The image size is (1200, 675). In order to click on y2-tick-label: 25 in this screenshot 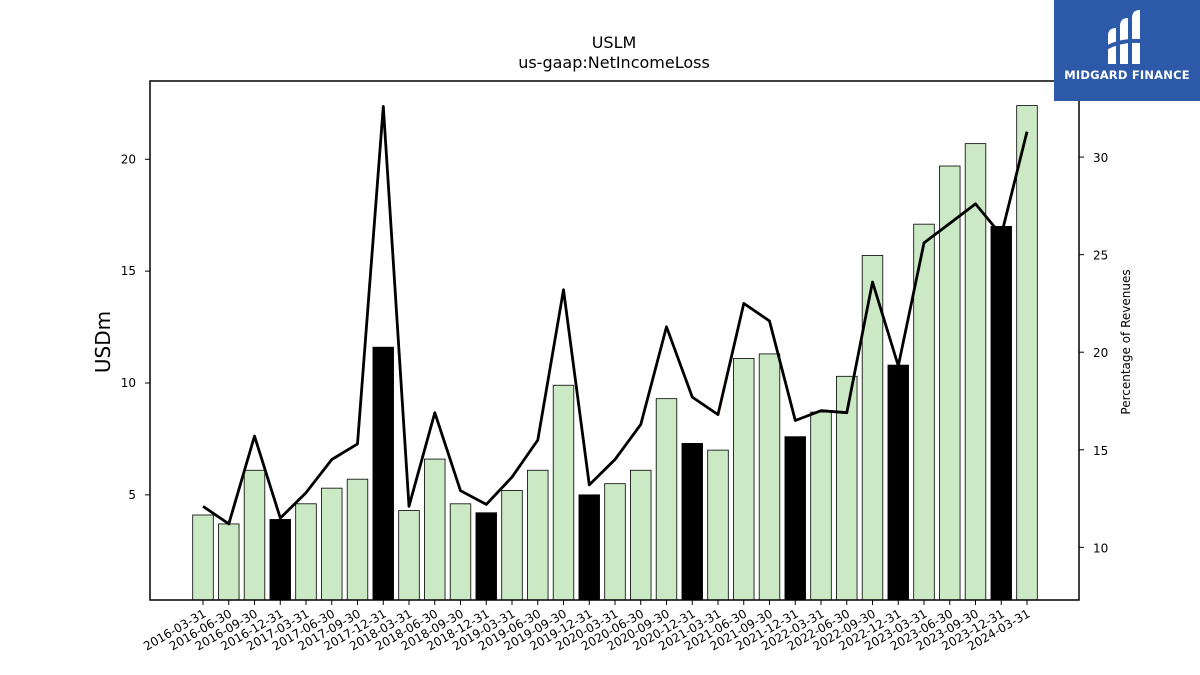, I will do `click(1100, 256)`.